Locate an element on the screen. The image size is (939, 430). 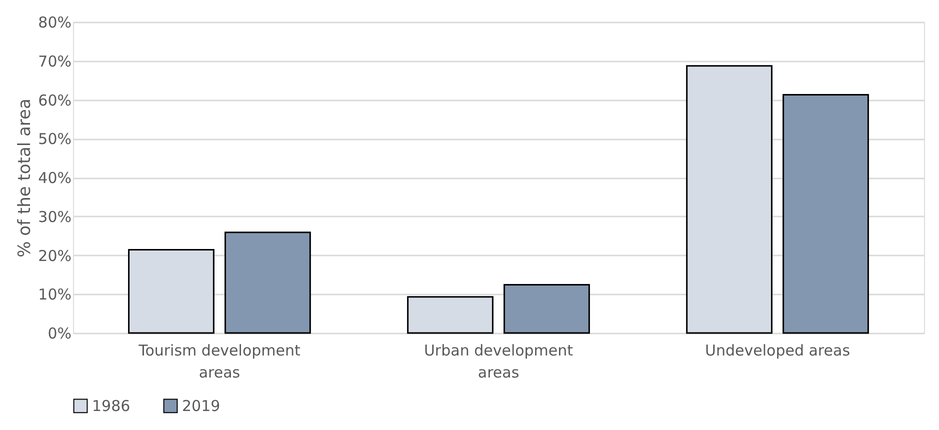
y-tick-label: 50% is located at coordinates (55, 139).